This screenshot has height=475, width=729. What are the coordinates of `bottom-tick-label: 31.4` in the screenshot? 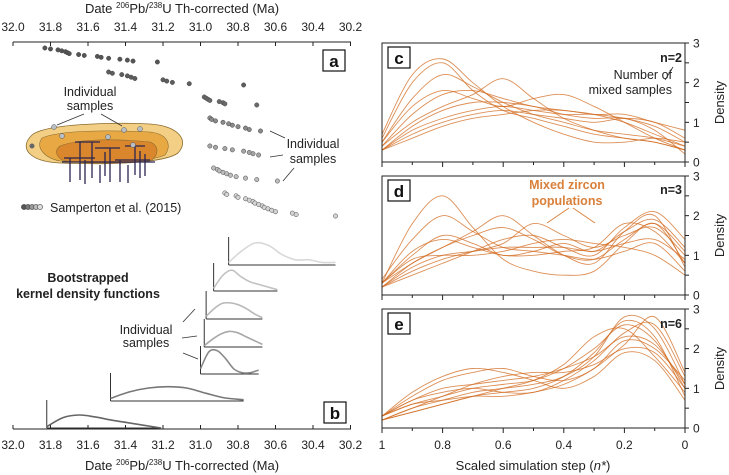 It's located at (126, 445).